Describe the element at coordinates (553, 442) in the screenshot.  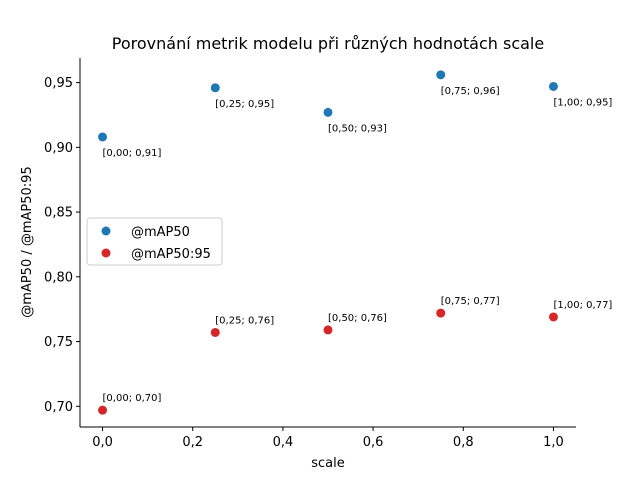
I see `x-tick-label: 1,0` at that location.